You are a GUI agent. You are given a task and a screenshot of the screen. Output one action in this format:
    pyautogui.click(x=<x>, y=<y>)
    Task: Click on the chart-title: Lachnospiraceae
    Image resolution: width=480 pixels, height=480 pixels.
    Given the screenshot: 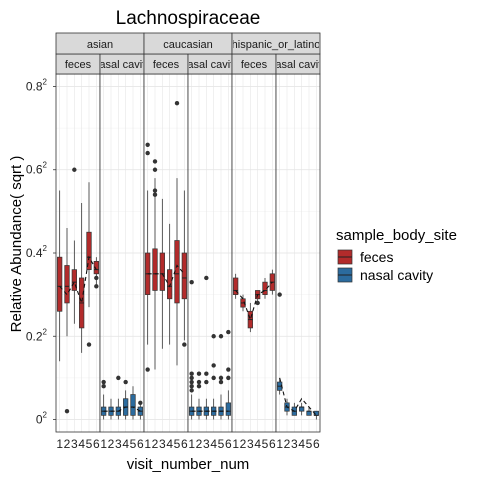 What is the action you would take?
    pyautogui.click(x=188, y=18)
    